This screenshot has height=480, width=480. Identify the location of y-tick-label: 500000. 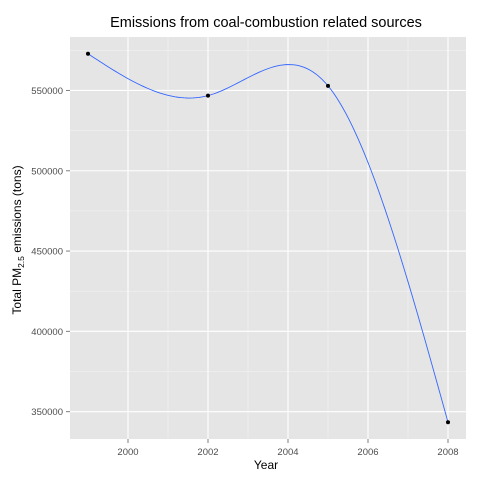
(47, 171).